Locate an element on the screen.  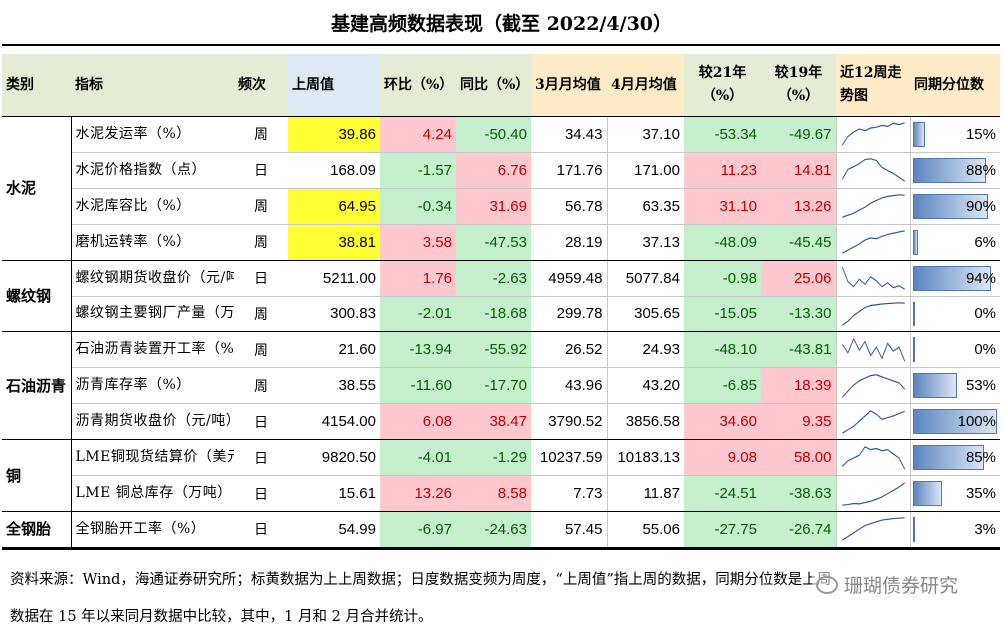
wow-cell: -2.01 is located at coordinates (418, 314).